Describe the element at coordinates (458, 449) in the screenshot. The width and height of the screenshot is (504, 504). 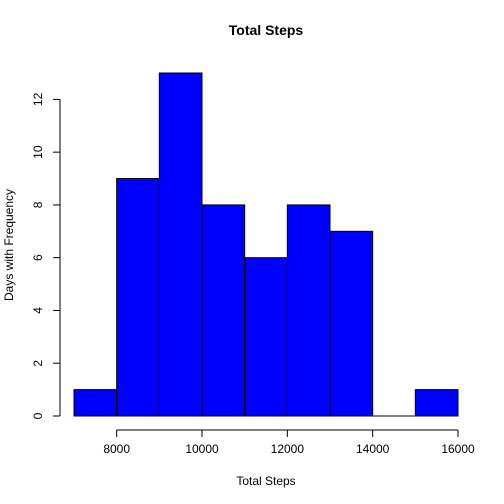
I see `x-tick-label: 16000` at that location.